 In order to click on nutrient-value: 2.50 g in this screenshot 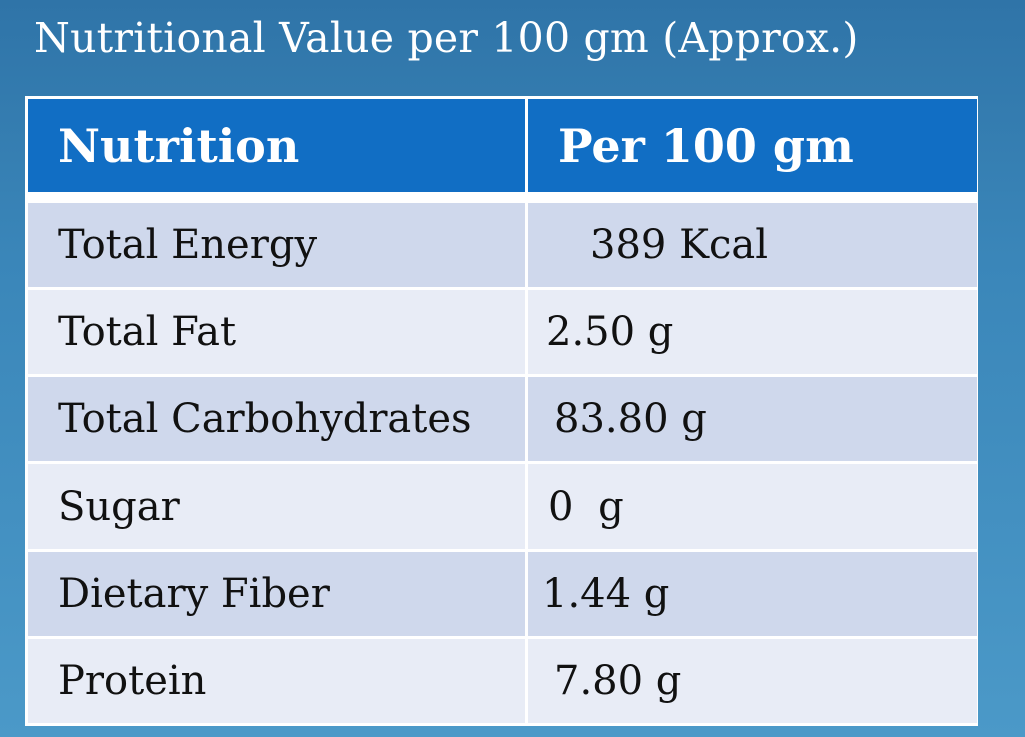, I will do `click(752, 332)`.